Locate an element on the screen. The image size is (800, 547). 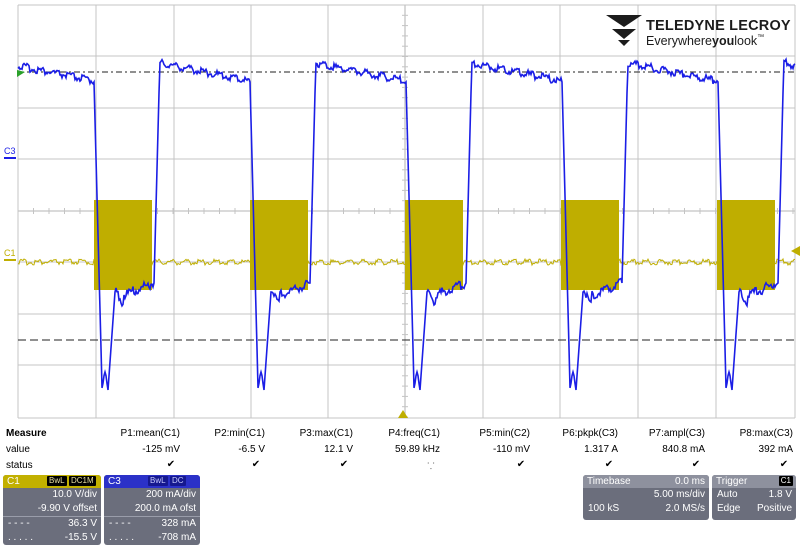
measure-label-p2: P2:min(C1) is located at coordinates (239, 433).